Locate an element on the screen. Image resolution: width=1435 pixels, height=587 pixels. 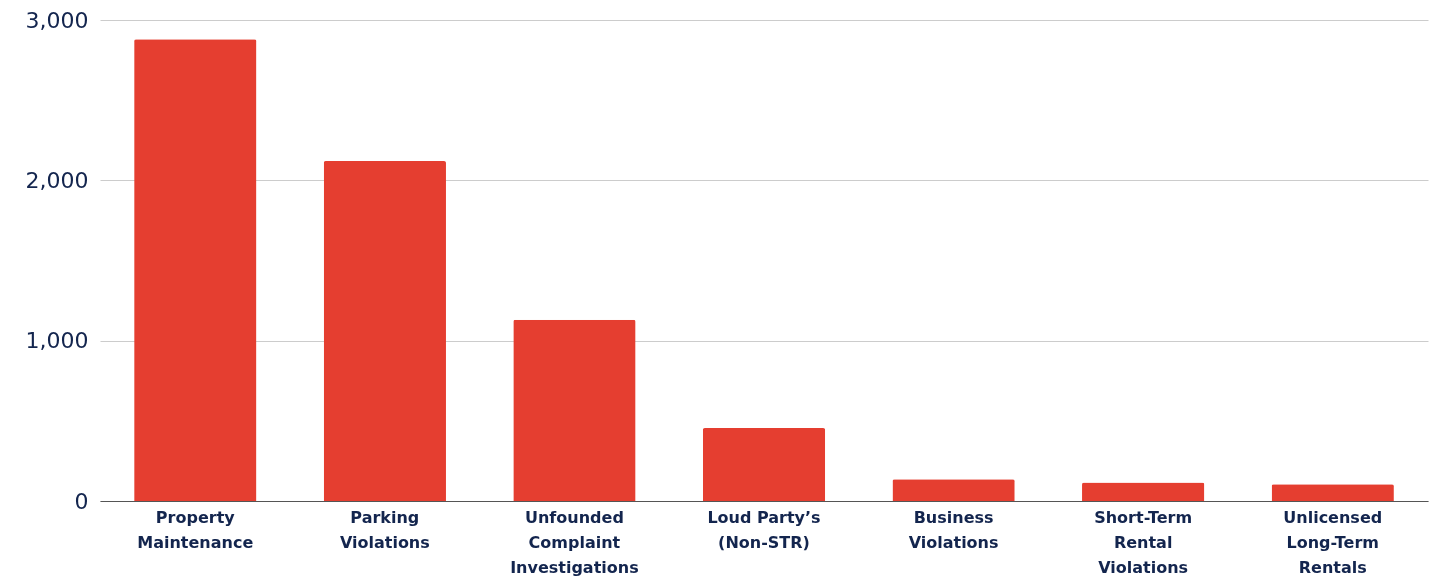
y-tick-label: 2,000 is located at coordinates (57, 180).